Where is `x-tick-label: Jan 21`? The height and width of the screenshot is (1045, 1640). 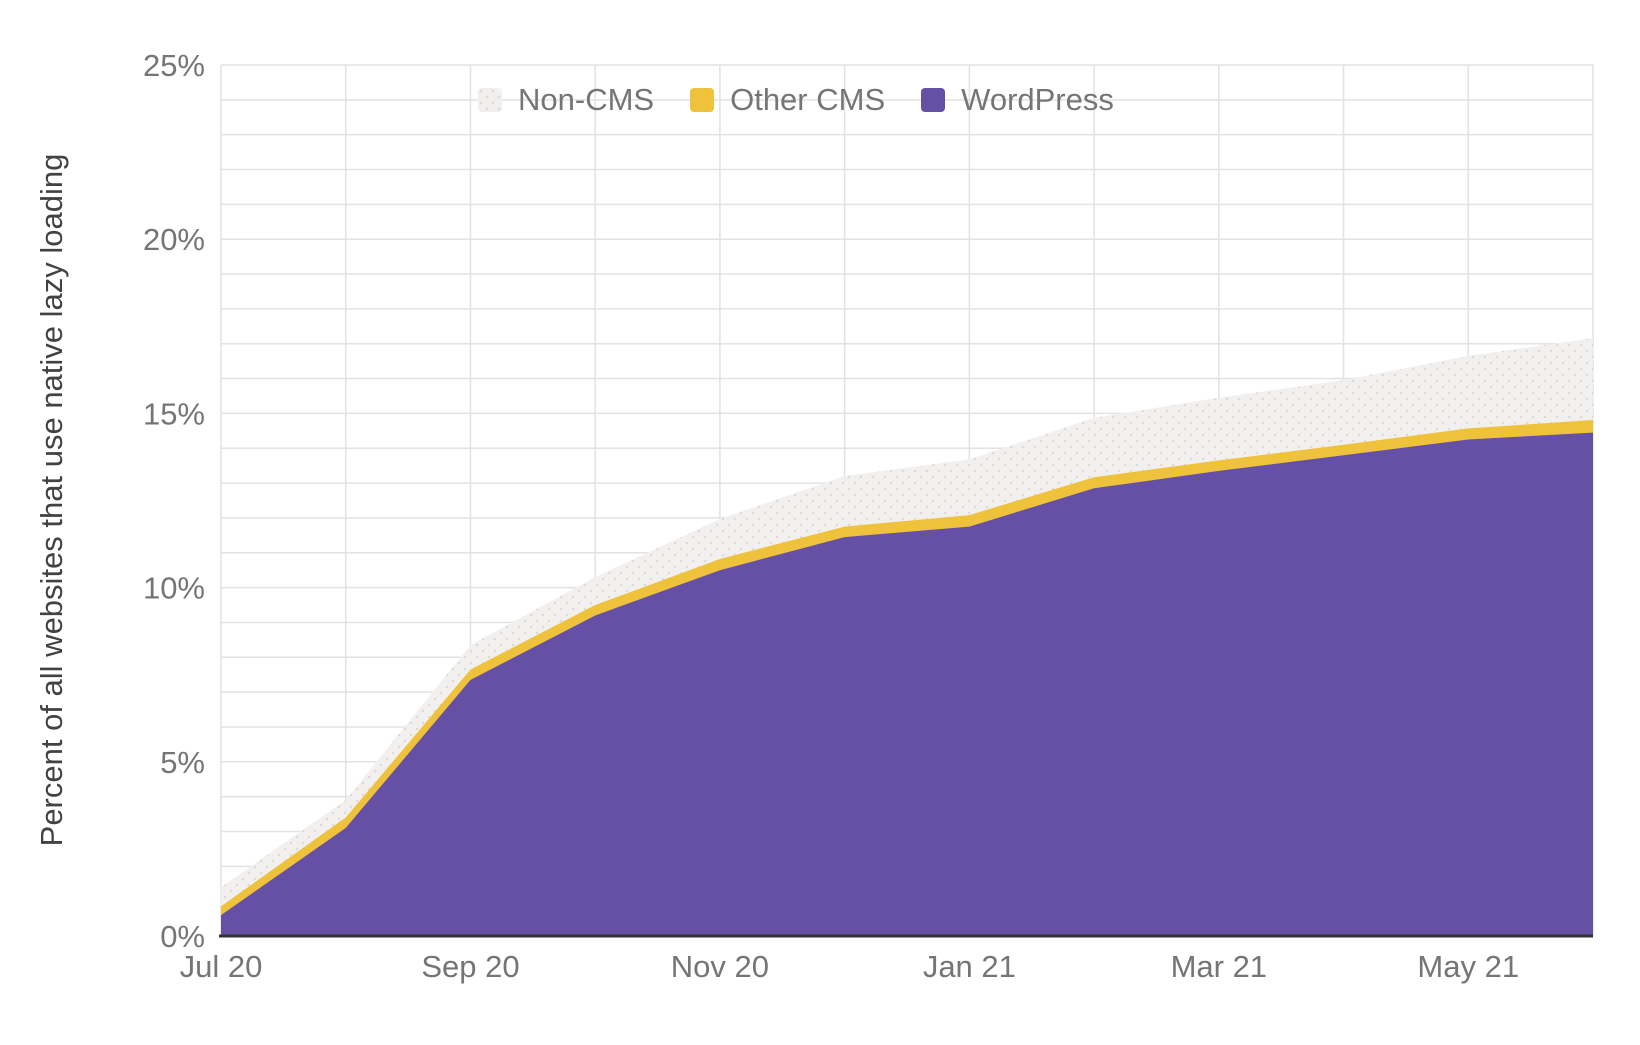 x-tick-label: Jan 21 is located at coordinates (969, 966).